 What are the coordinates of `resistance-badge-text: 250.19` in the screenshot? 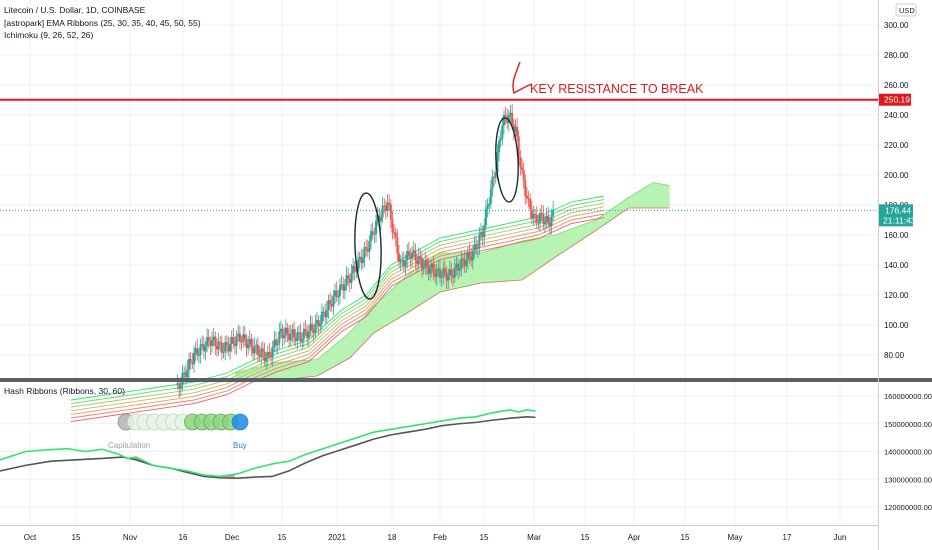 It's located at (897, 100).